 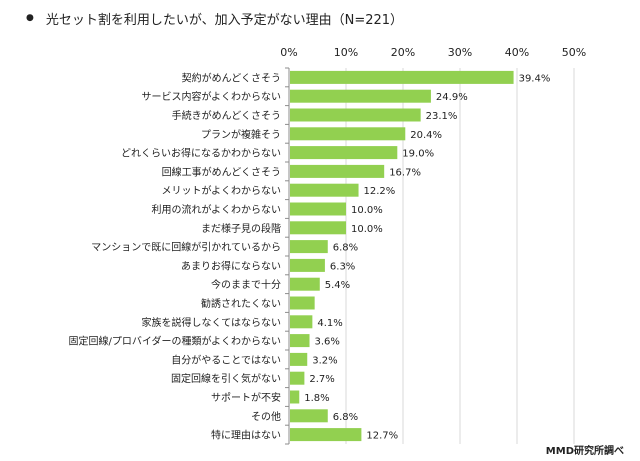 I want to click on category-label: 特に理由はない, so click(x=246, y=435).